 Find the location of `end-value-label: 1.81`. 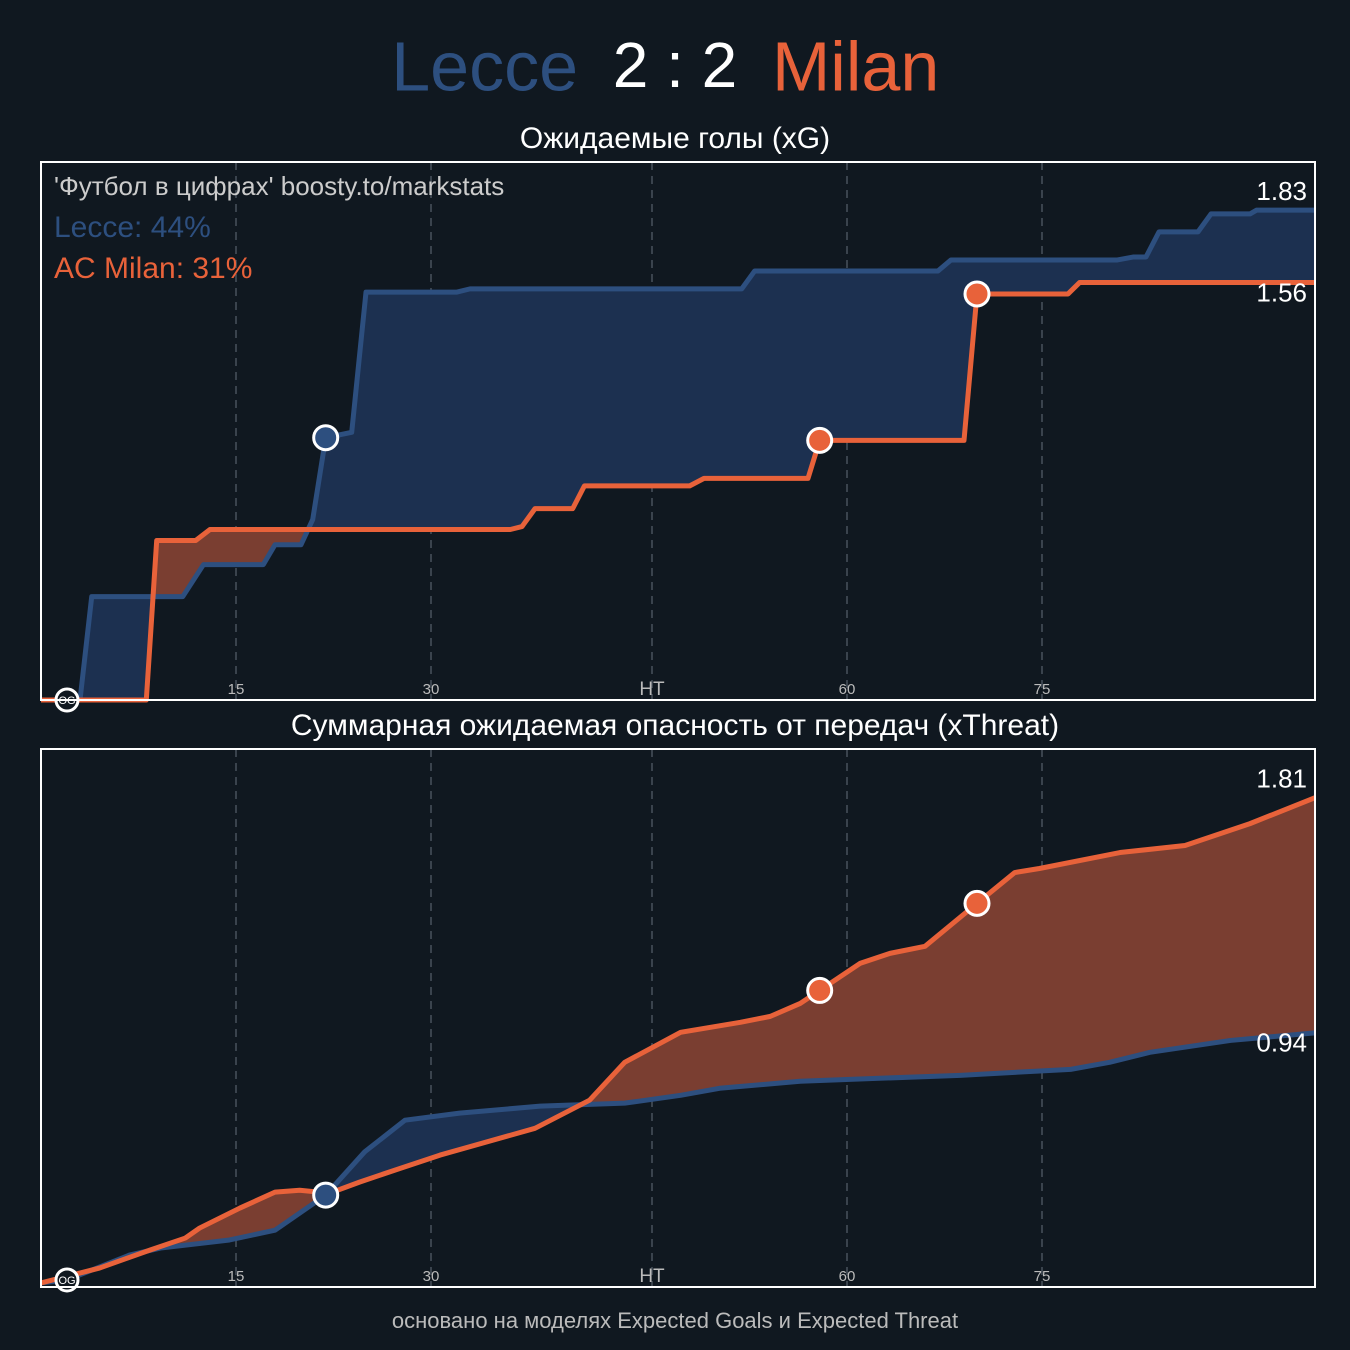

end-value-label: 1.81 is located at coordinates (1281, 779).